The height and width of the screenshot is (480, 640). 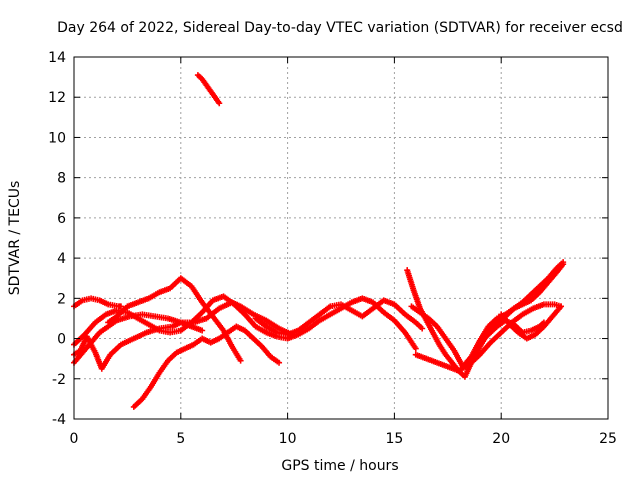 What do you see at coordinates (61, 259) in the screenshot?
I see `y-tick-label: 4` at bounding box center [61, 259].